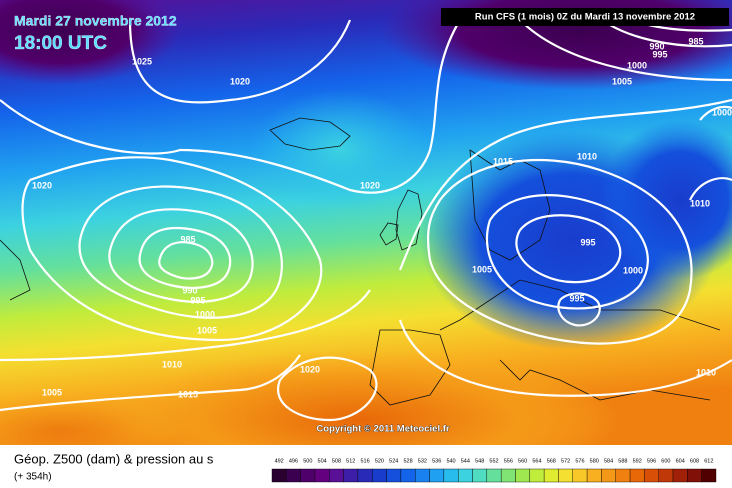 The width and height of the screenshot is (732, 488). Describe the element at coordinates (33, 477) in the screenshot. I see `footer-lead: (+ 354h)` at that location.